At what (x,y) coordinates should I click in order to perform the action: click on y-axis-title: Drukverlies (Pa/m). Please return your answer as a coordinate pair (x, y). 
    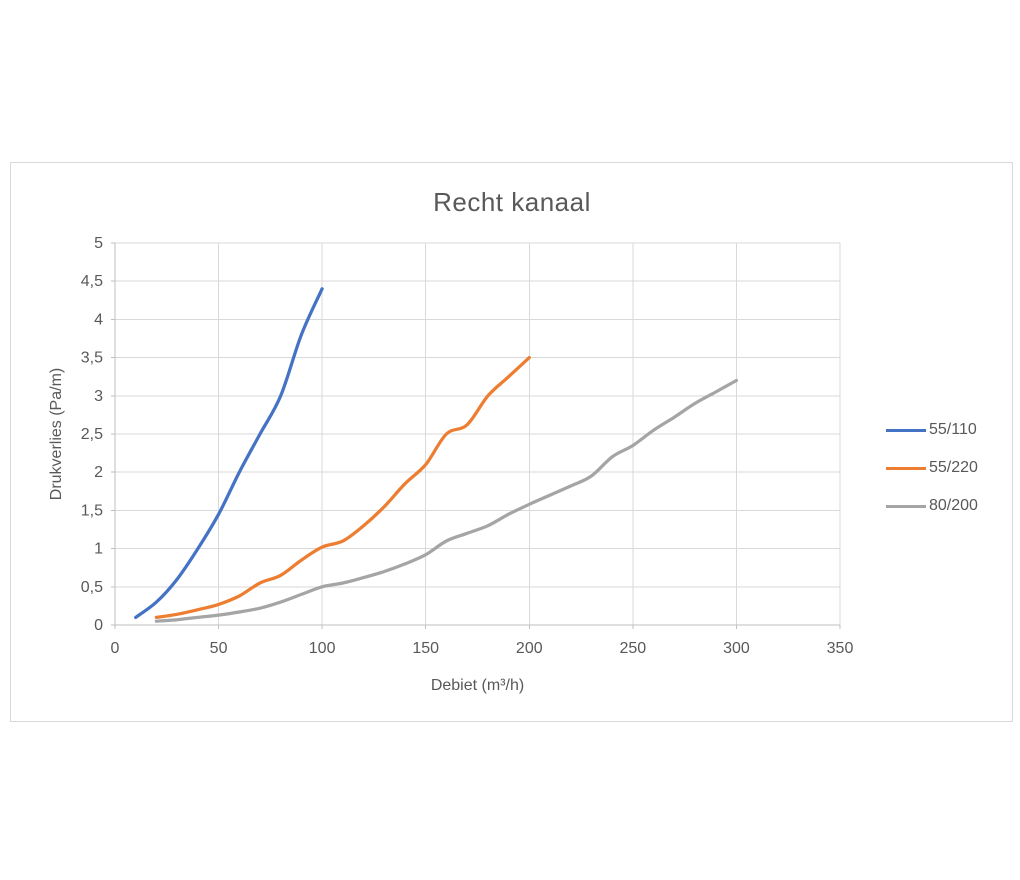
    Looking at the image, I should click on (56, 434).